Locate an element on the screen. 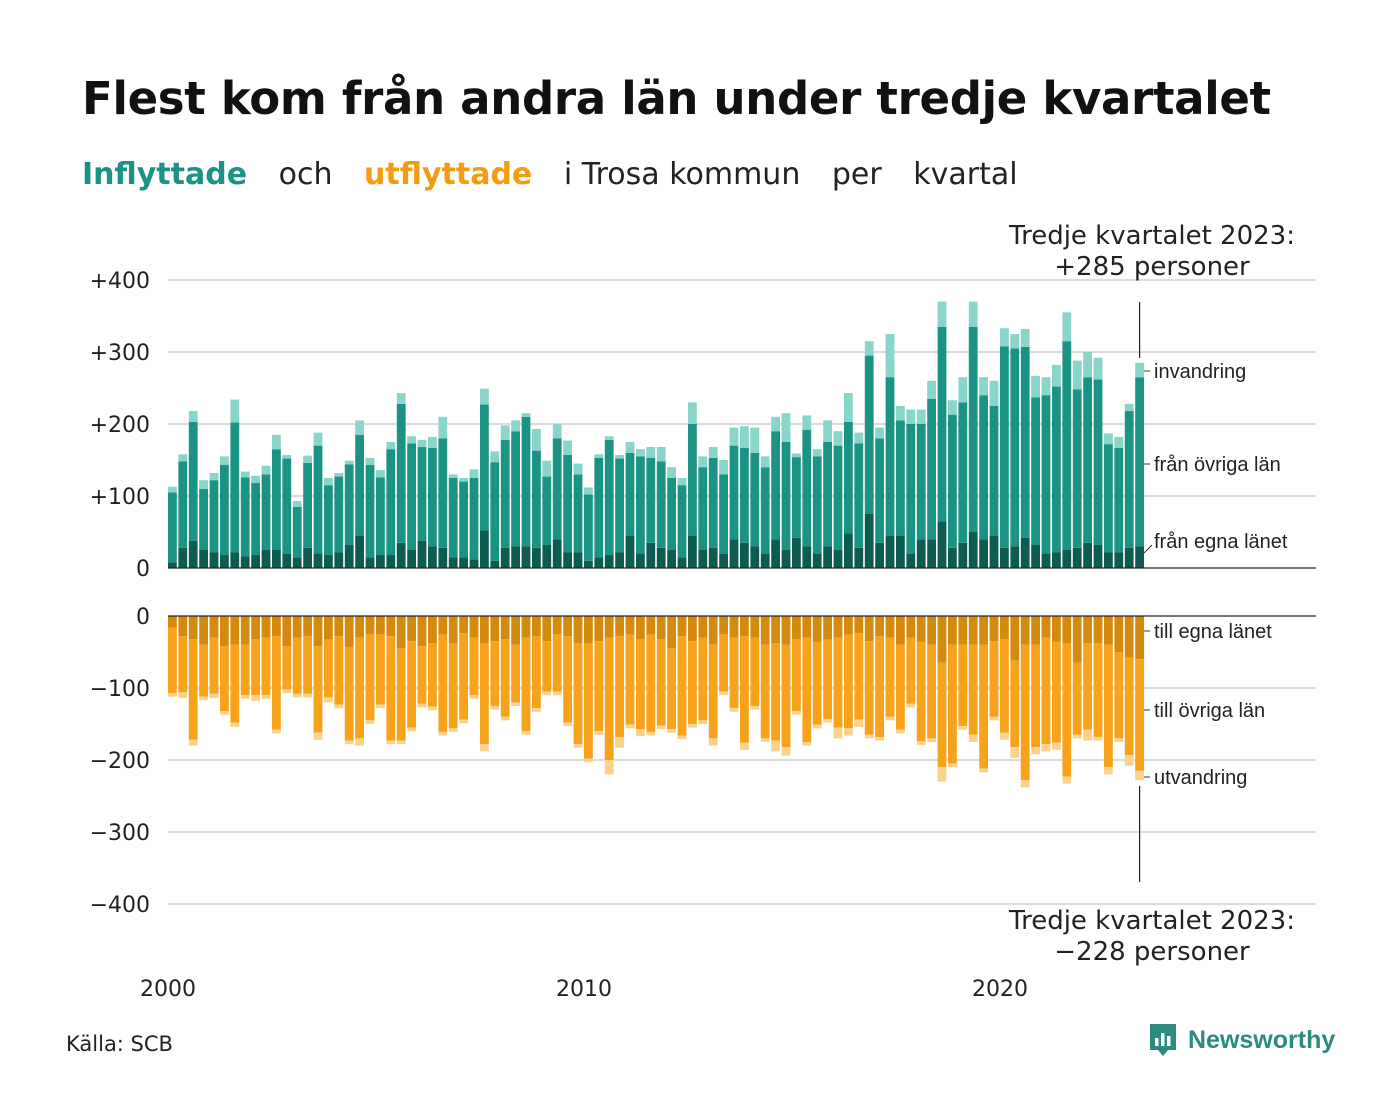  x-tick-label: 2000 is located at coordinates (168, 989).